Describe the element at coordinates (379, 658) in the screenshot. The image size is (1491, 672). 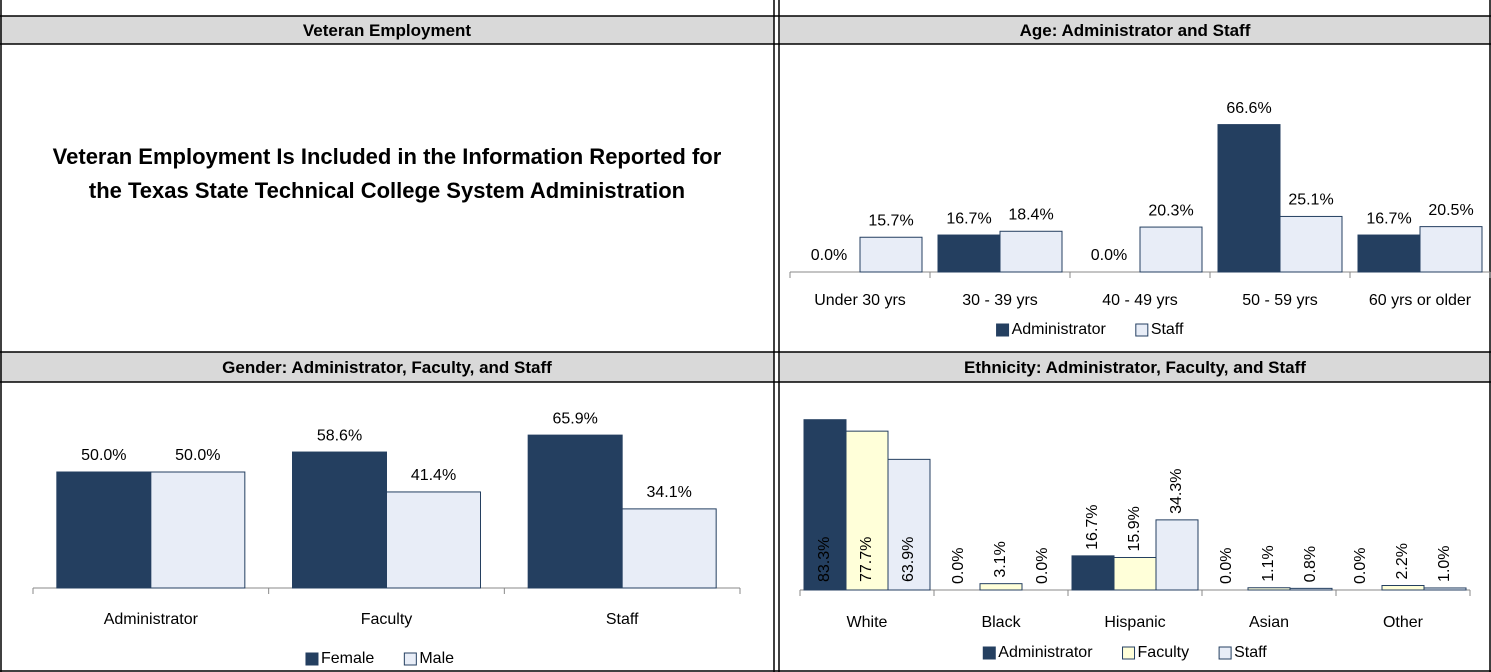
I see `legend: Female Male` at that location.